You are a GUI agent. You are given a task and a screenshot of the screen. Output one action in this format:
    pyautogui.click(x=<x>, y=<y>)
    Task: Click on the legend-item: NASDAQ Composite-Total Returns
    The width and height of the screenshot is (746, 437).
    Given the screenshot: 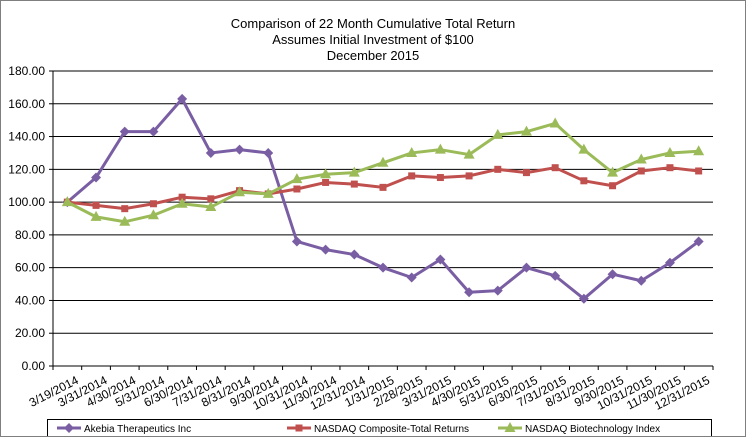 What is the action you would take?
    pyautogui.click(x=378, y=429)
    